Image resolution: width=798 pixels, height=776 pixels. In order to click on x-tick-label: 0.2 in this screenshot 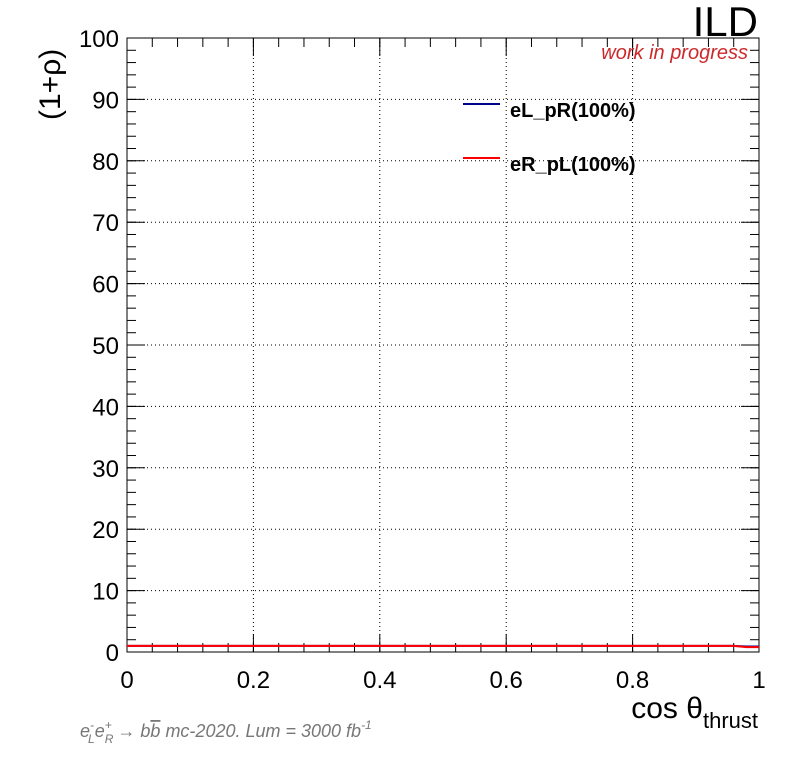, I will do `click(253, 680)`.